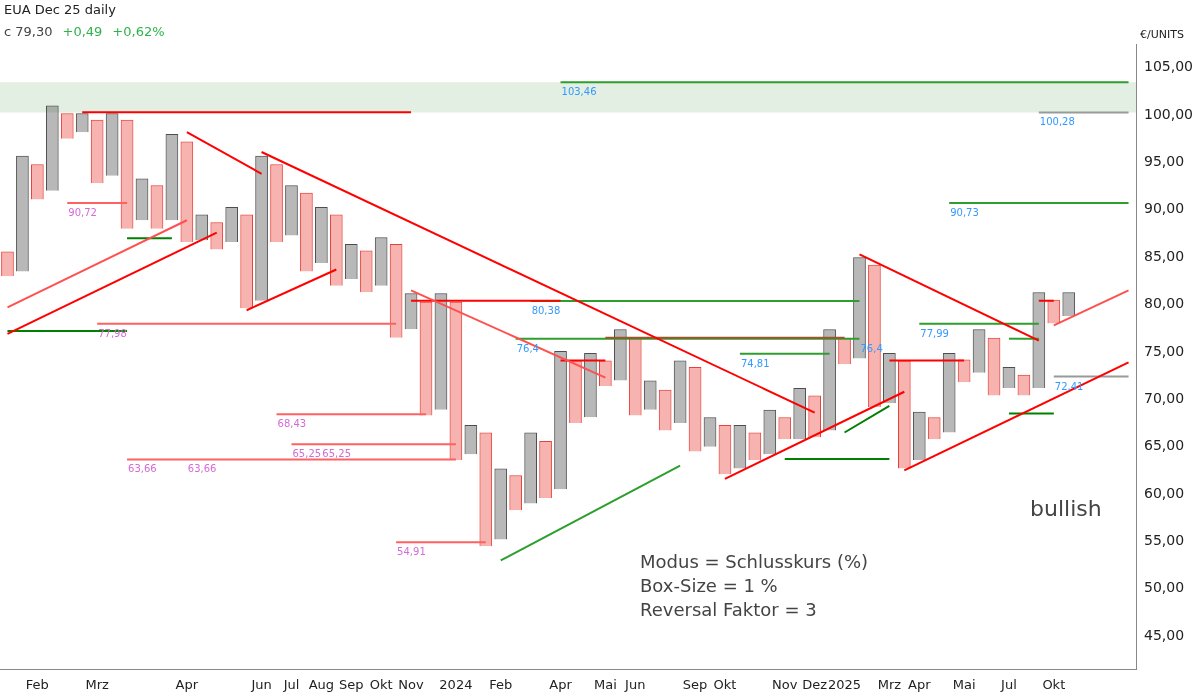 The width and height of the screenshot is (1200, 700). I want to click on x-tick-label: Feb, so click(37, 684).